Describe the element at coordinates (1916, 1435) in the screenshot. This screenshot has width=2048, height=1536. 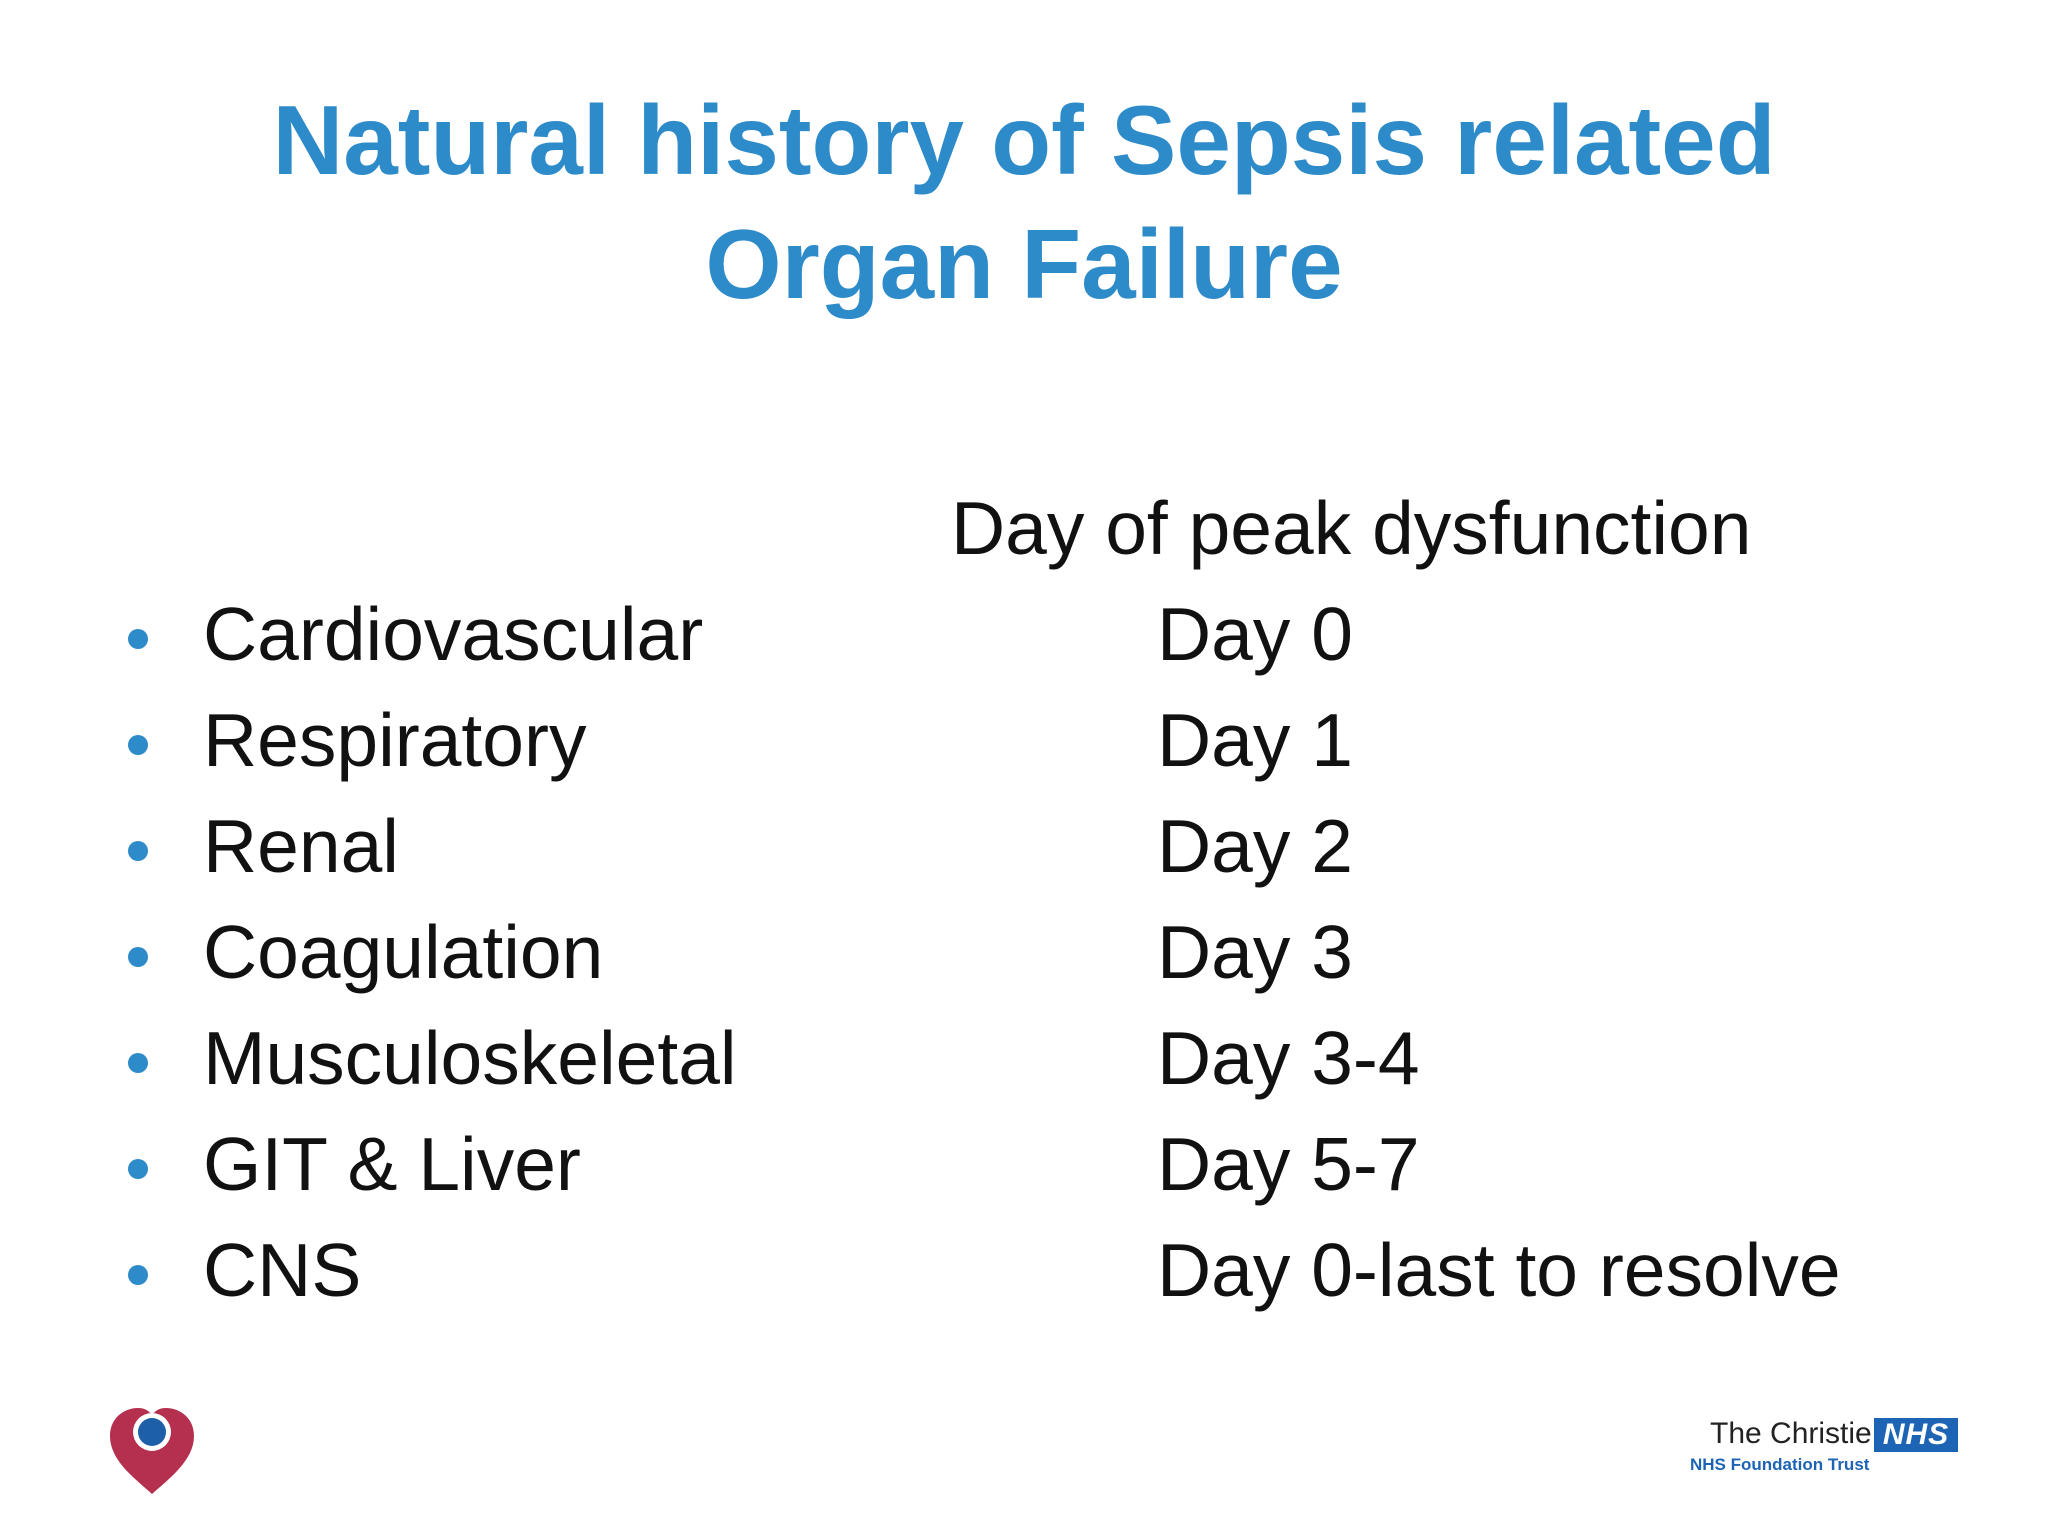
I see `nhs-badge: NHS` at that location.